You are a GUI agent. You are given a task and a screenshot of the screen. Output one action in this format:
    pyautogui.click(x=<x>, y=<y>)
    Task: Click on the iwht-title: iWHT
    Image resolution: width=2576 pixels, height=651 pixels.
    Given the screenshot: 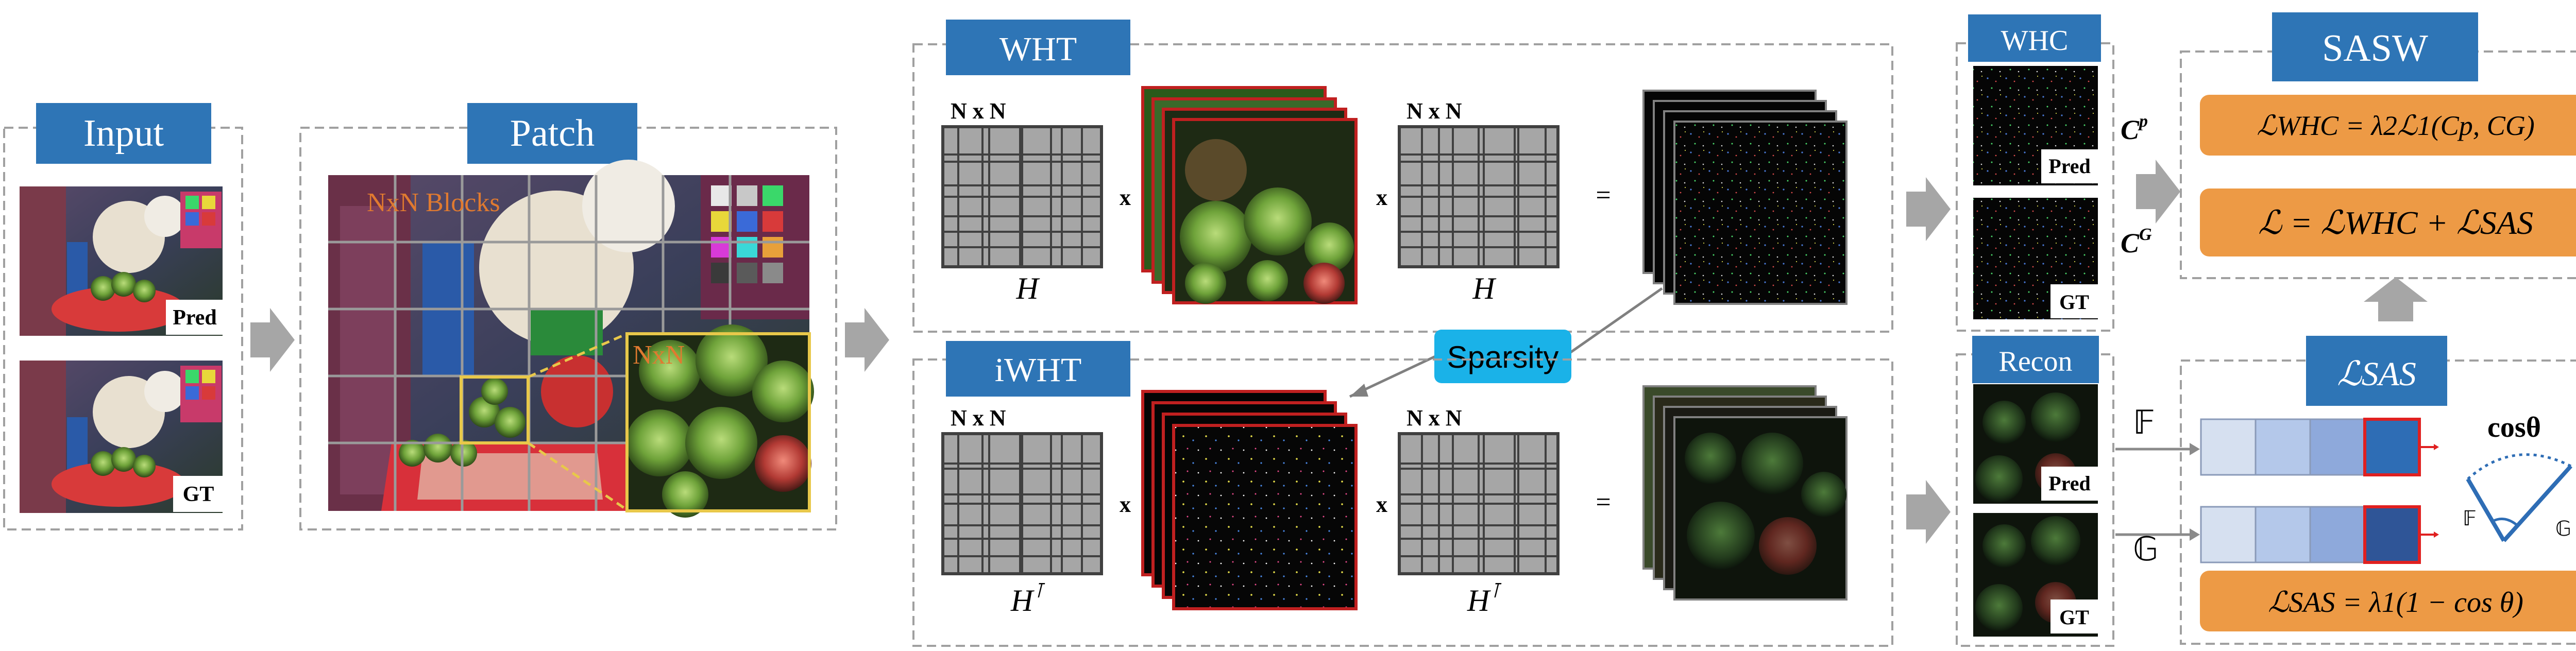 What is the action you would take?
    pyautogui.click(x=1038, y=370)
    